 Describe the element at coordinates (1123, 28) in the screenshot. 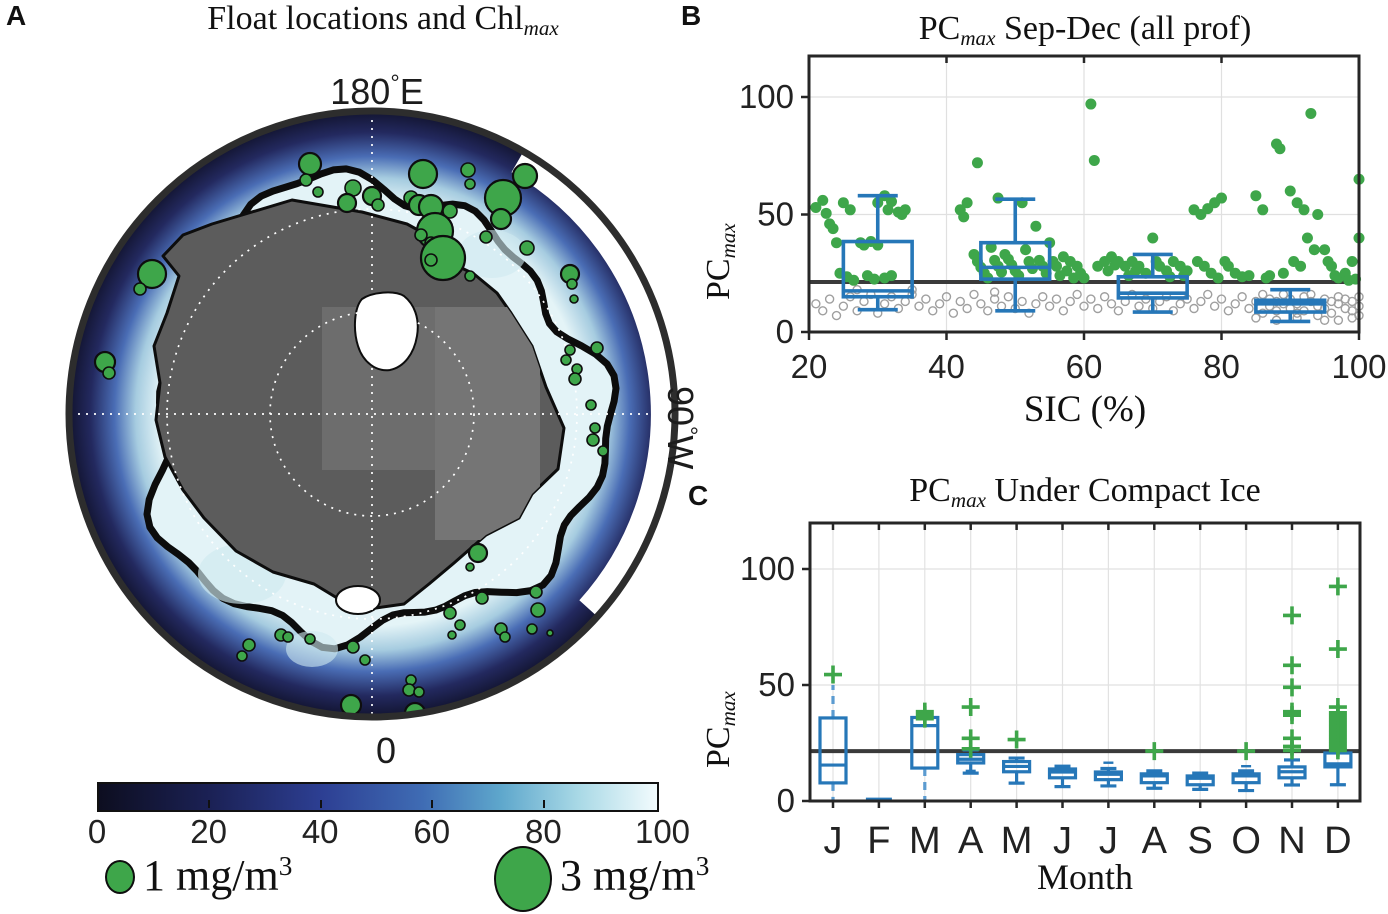

I see `panel-b-title-suffix: Sep-Dec (all prof)` at that location.